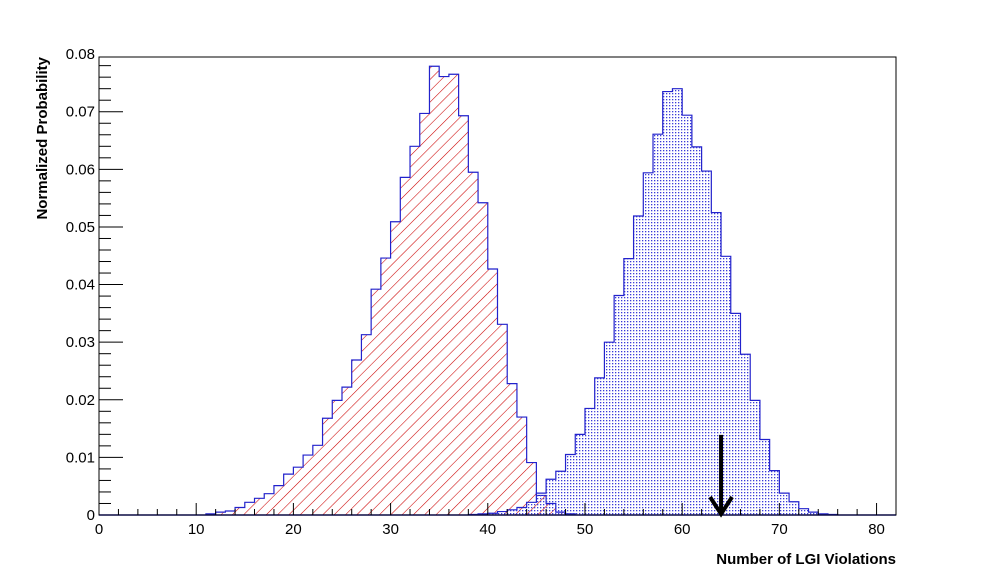 The width and height of the screenshot is (996, 573). What do you see at coordinates (80, 169) in the screenshot?
I see `y-tick-label: 0.06` at bounding box center [80, 169].